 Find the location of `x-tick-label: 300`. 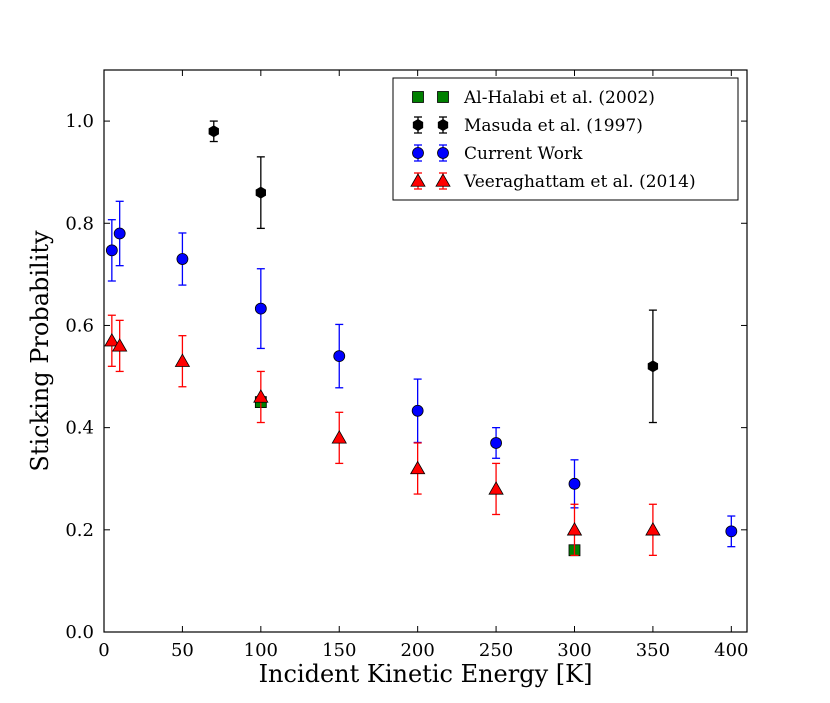

x-tick-label: 300 is located at coordinates (574, 650).